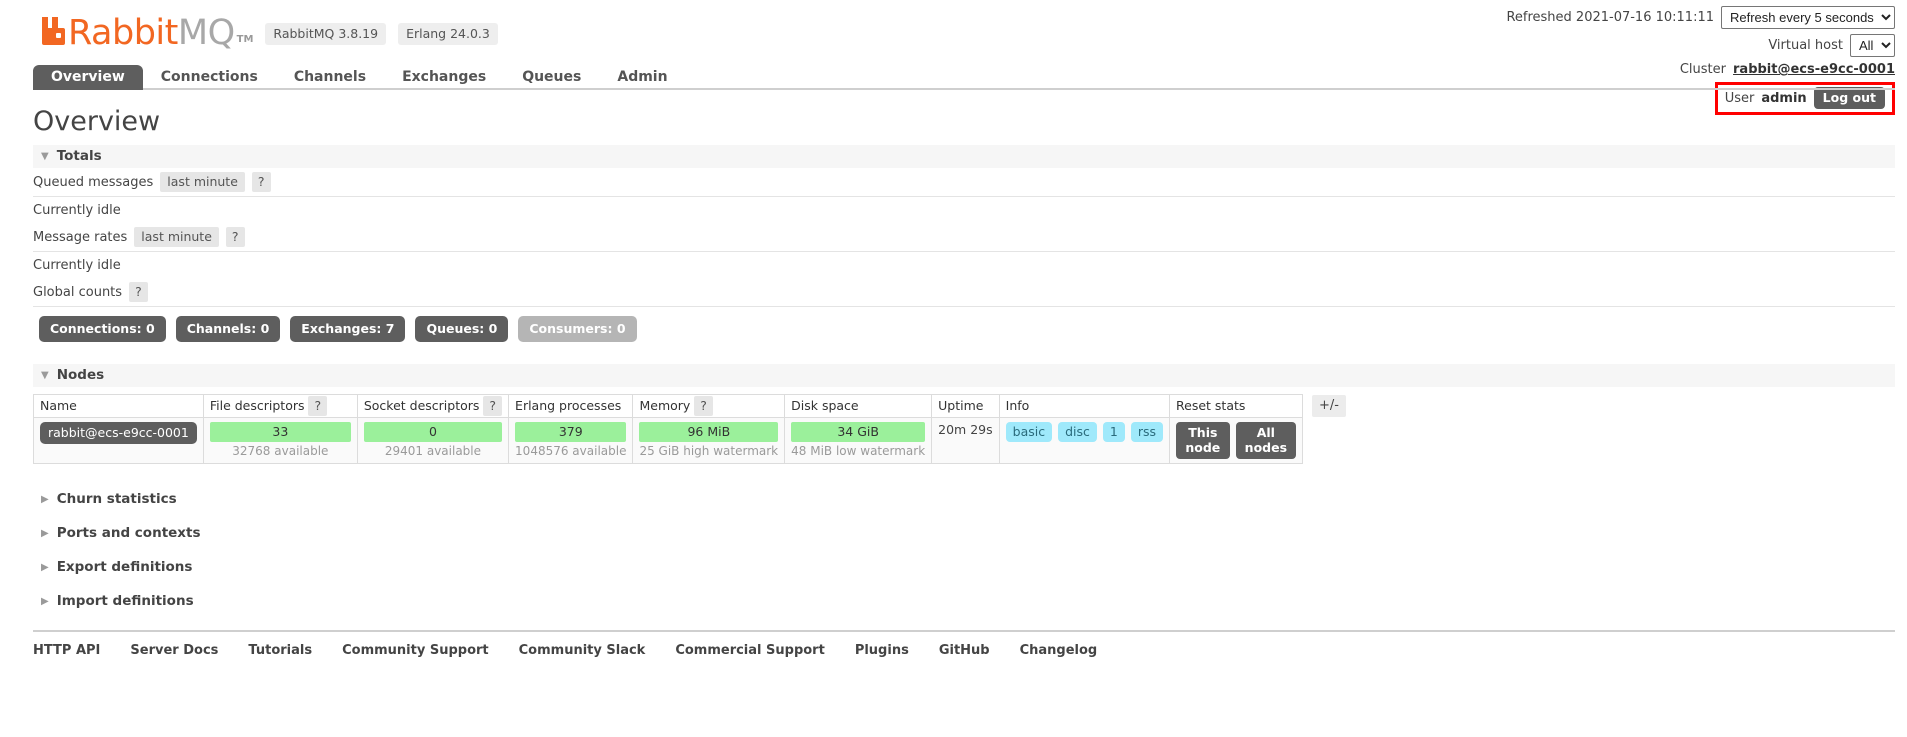 This screenshot has width=1907, height=737. Describe the element at coordinates (118, 406) in the screenshot. I see `col-name: Name` at that location.